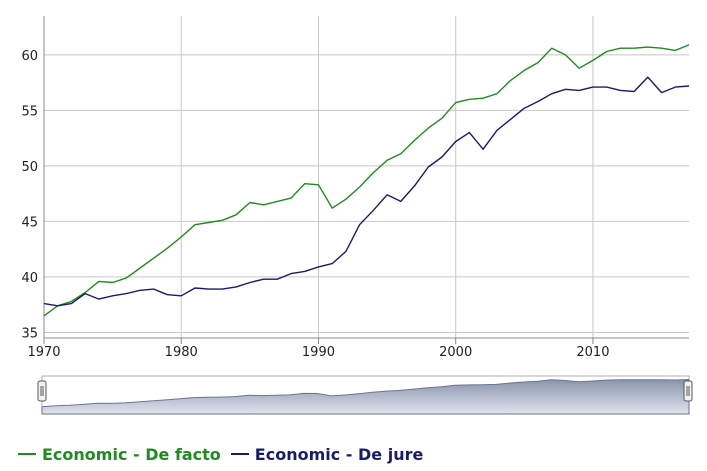 This screenshot has width=707, height=471. What do you see at coordinates (29, 278) in the screenshot?
I see `y-tick-label: 40` at bounding box center [29, 278].